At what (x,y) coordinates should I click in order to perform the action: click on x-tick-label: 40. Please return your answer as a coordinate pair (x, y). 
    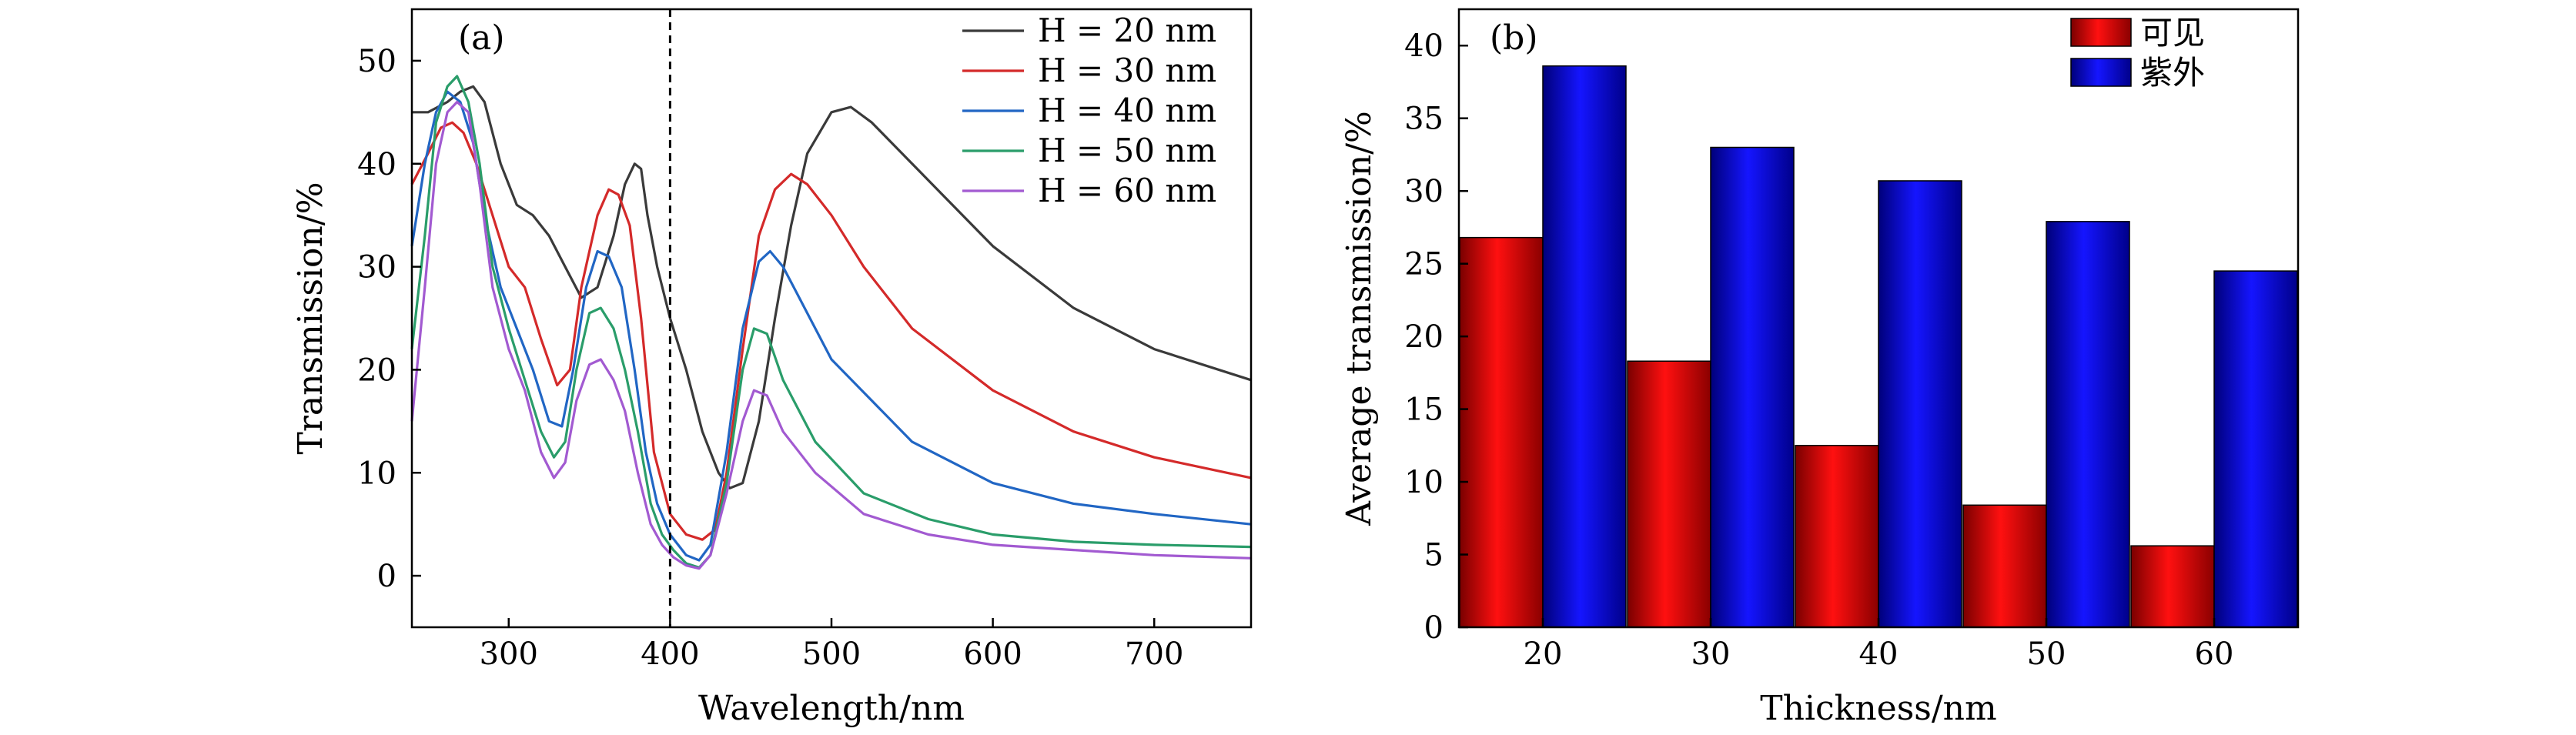
    Looking at the image, I should click on (1879, 654).